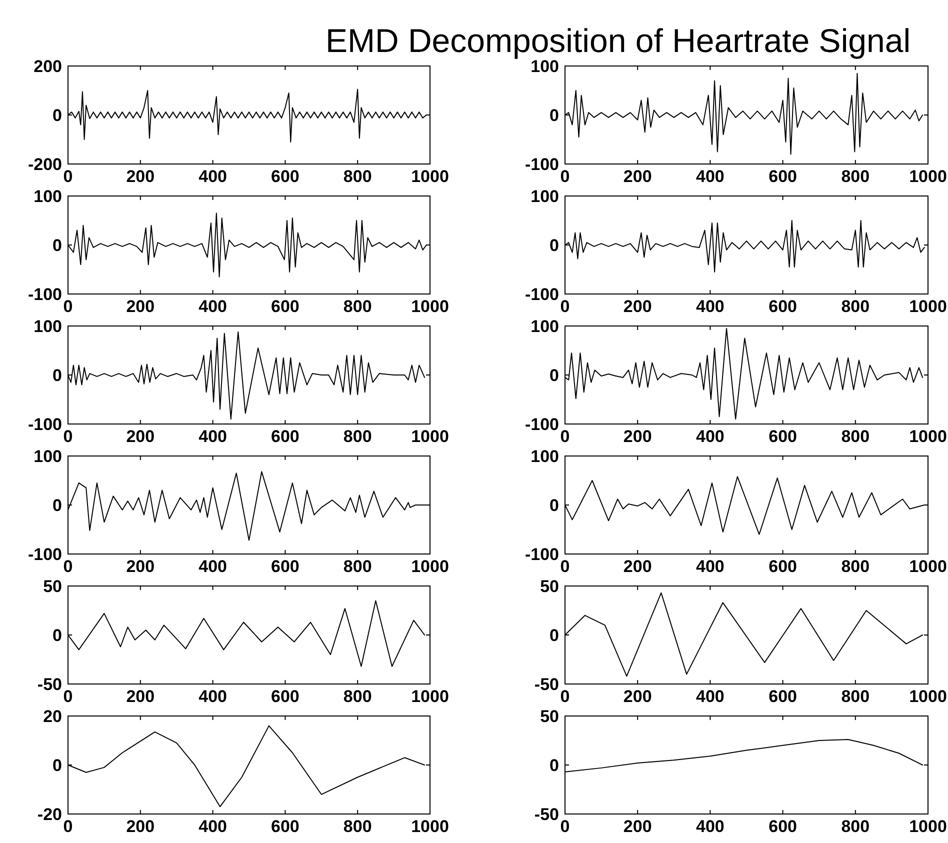  I want to click on text: EMD Decomposition of Heartrate Signal, so click(618, 40).